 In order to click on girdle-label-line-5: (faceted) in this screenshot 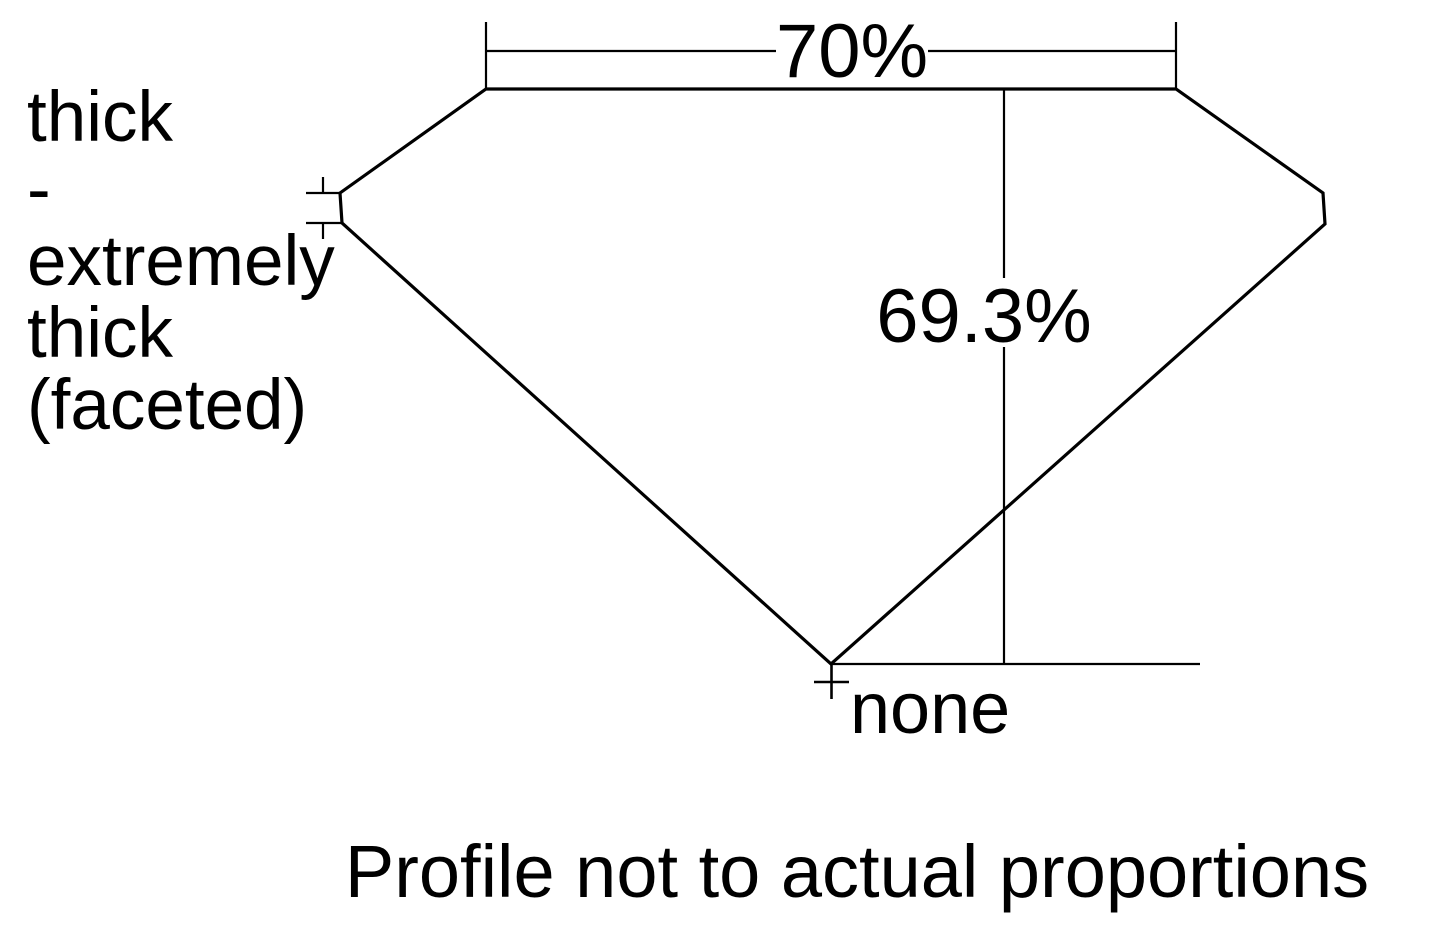, I will do `click(167, 405)`.